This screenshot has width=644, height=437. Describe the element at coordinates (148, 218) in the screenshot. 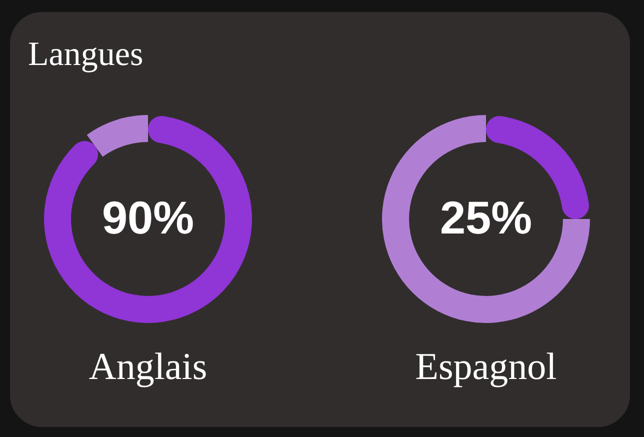

I see `data-label: 90%` at that location.